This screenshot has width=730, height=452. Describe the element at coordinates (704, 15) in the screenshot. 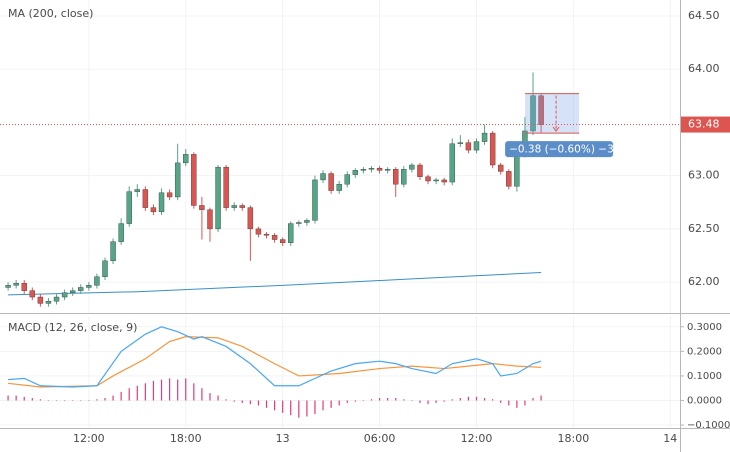

I see `y-tick-label: 64.50` at that location.